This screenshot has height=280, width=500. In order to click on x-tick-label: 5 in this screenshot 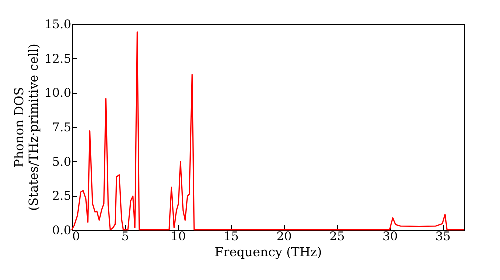, I will do `click(126, 237)`.